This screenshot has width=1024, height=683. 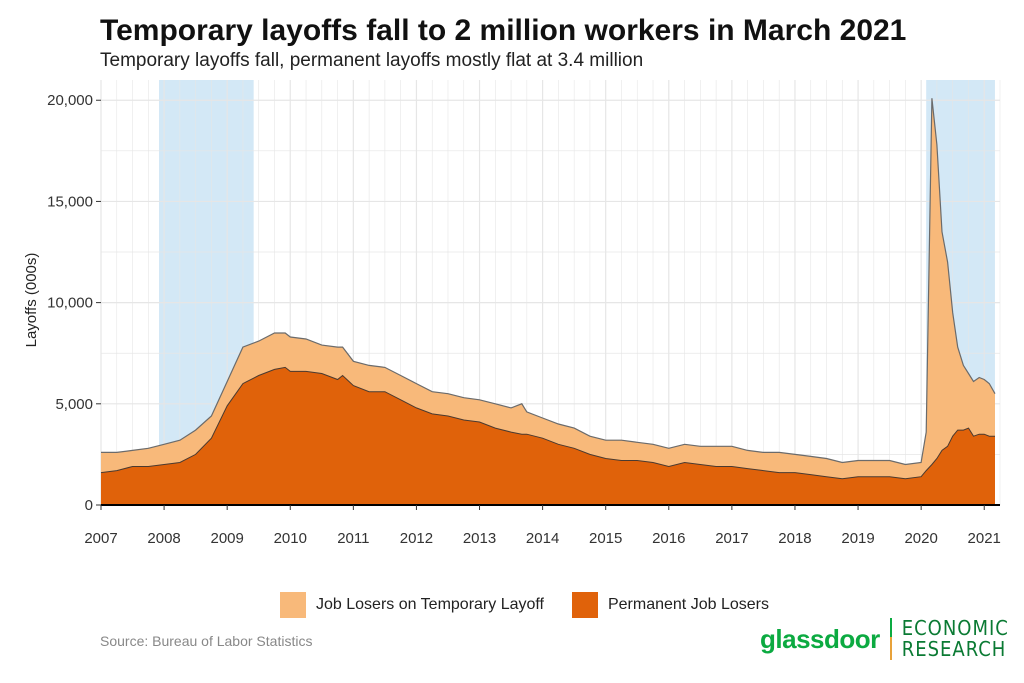 I want to click on legend-swatch-temporary, so click(x=293, y=605).